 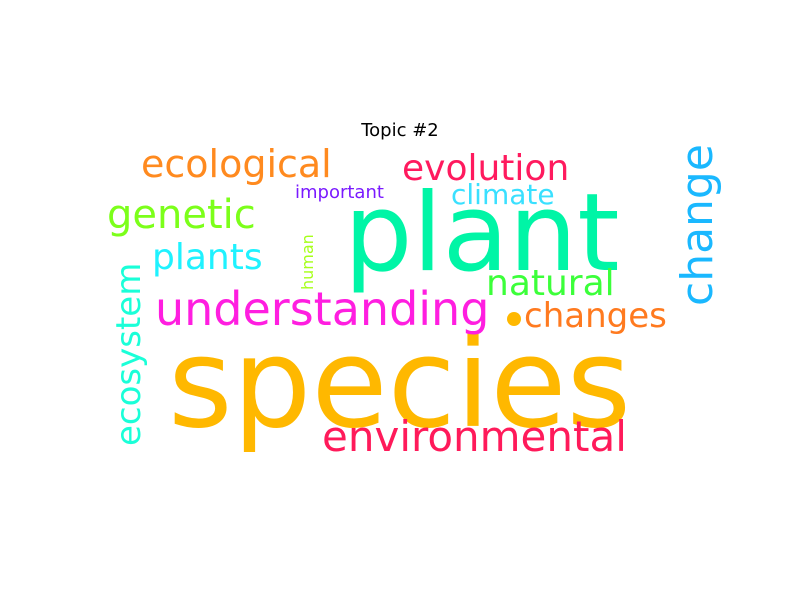 I want to click on word-evolution: evolution, so click(x=486, y=168).